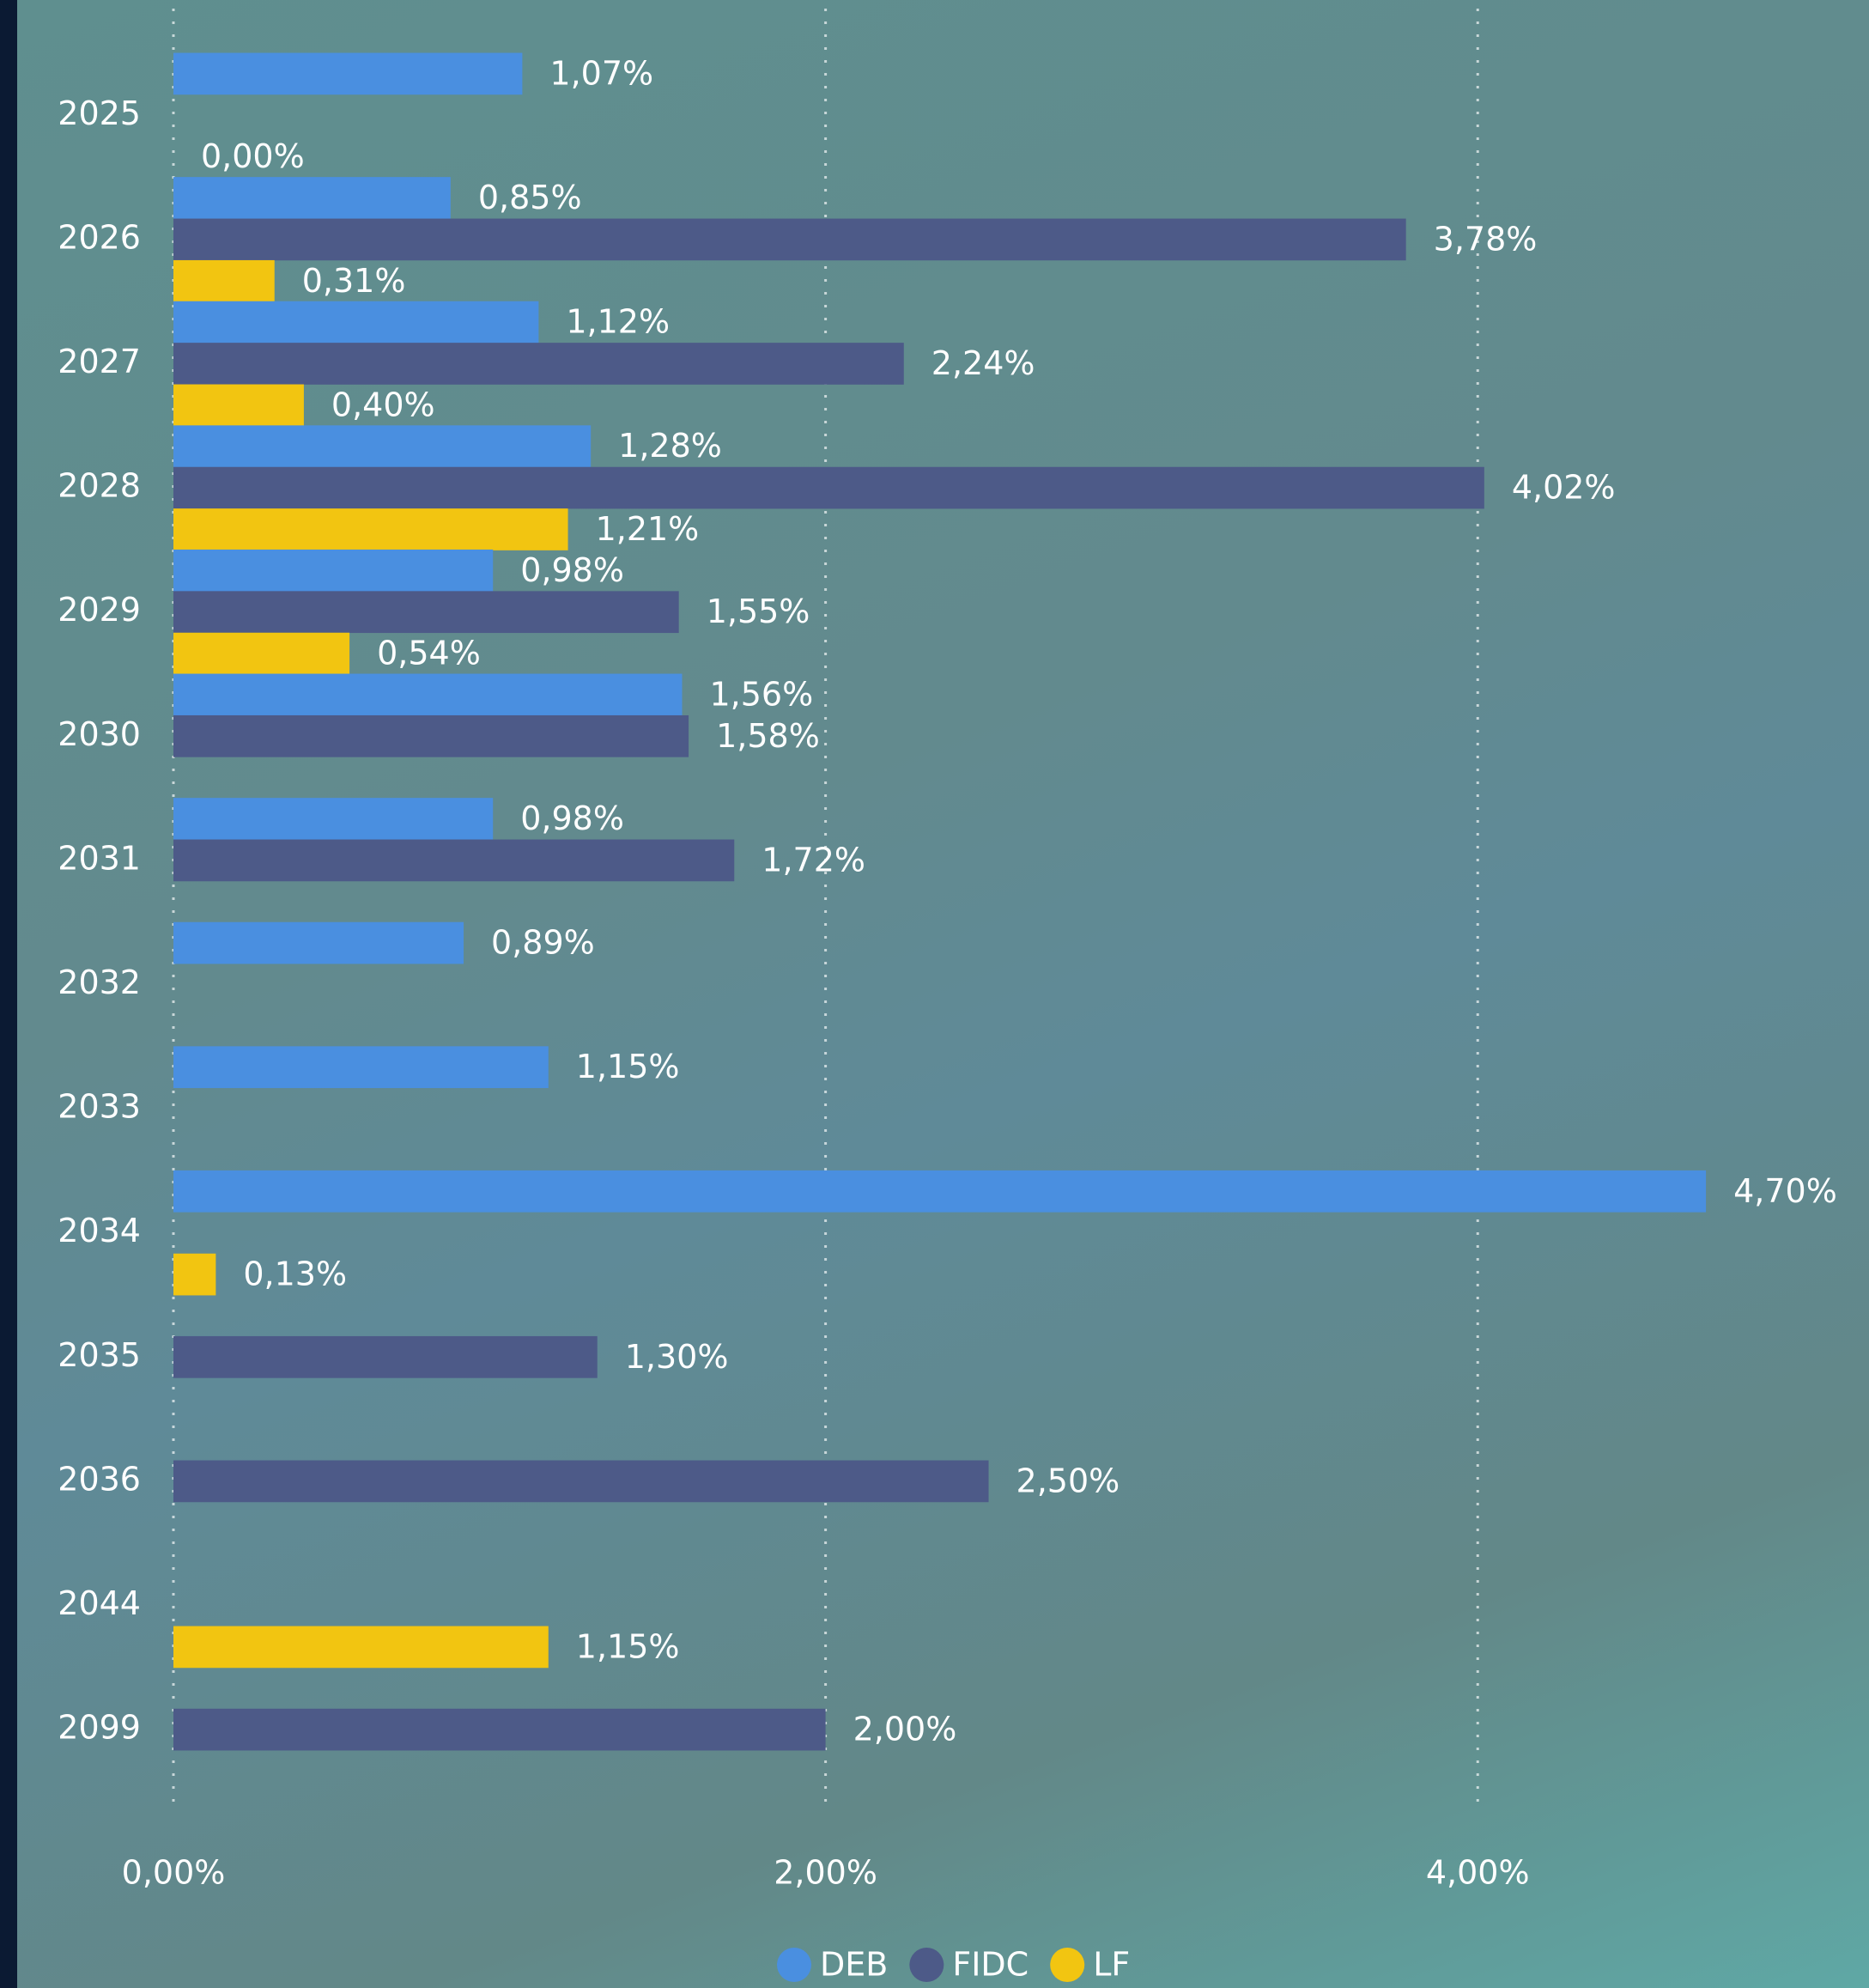 The image size is (1869, 1988). I want to click on y-tick-label: 2026, so click(99, 237).